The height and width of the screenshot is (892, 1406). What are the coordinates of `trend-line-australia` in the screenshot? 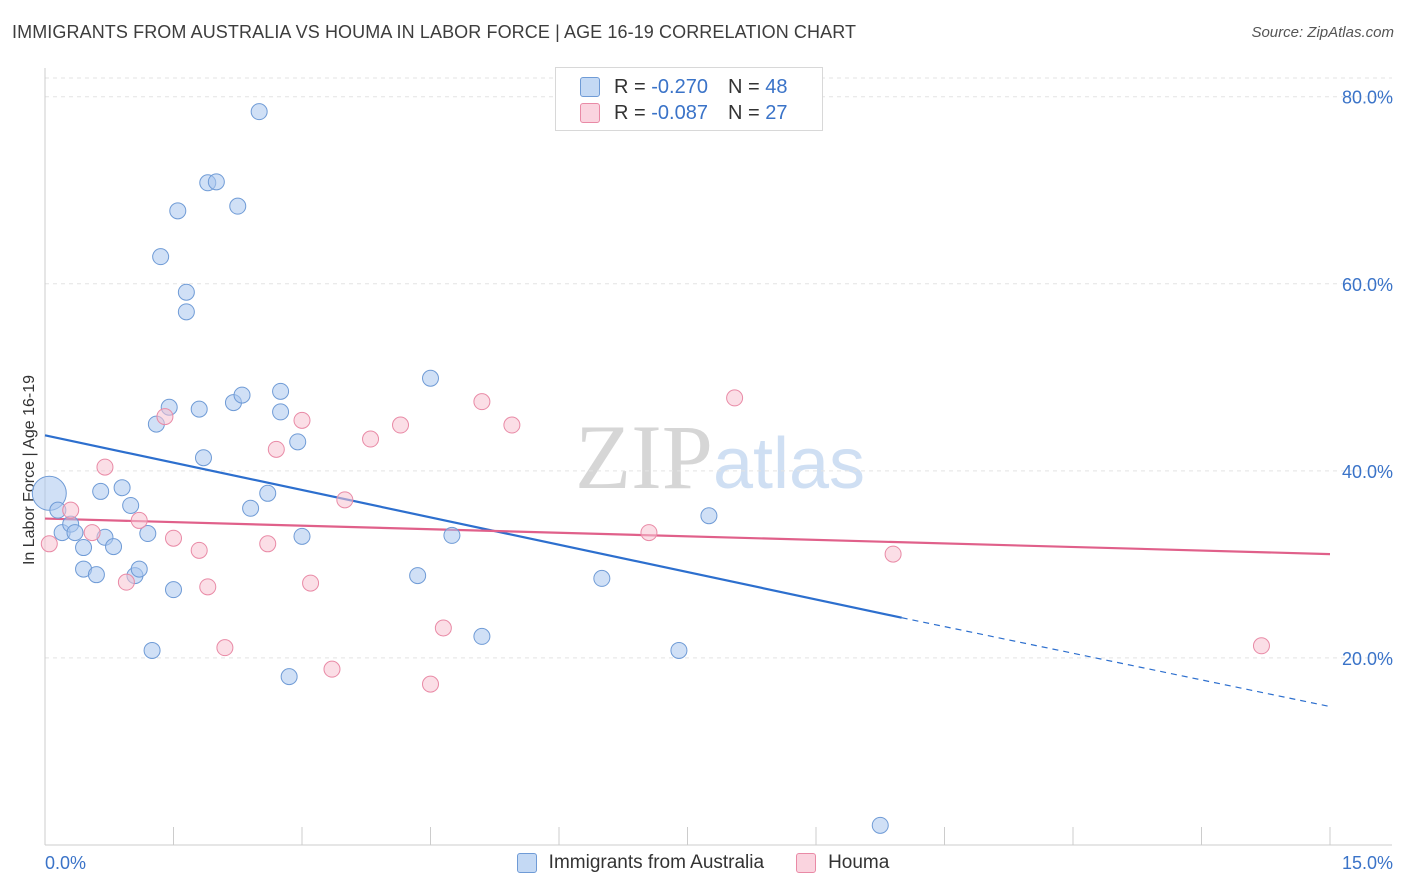 It's located at (473, 526).